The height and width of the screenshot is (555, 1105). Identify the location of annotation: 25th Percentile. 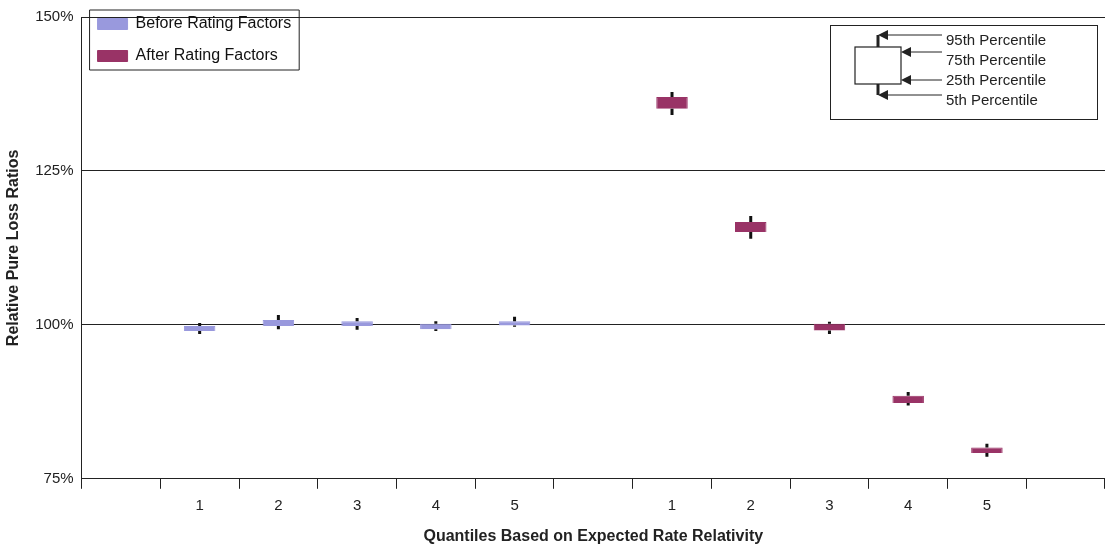
(996, 80).